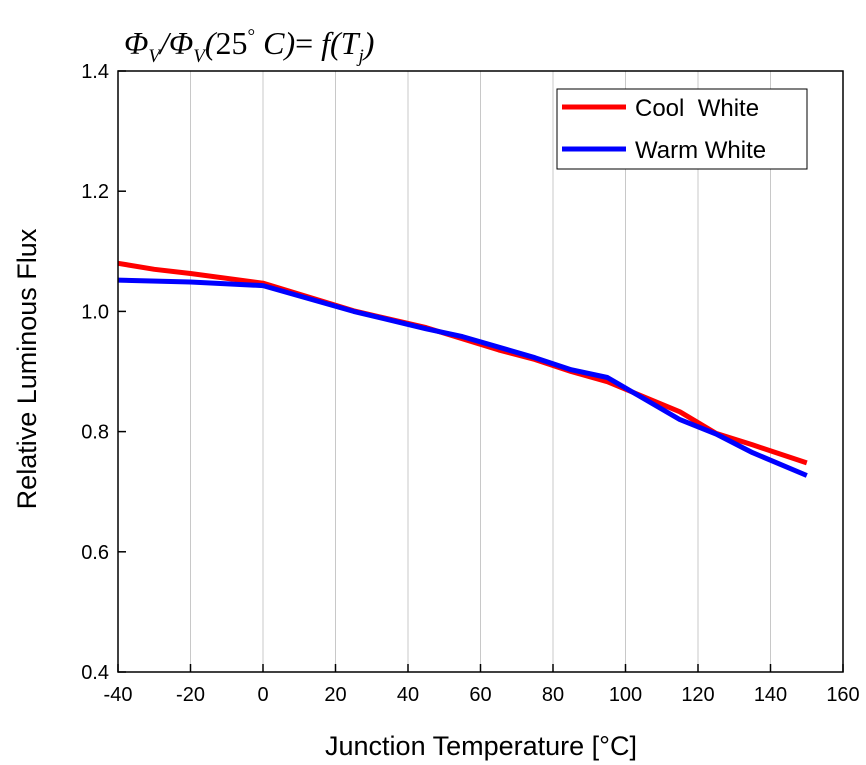  Describe the element at coordinates (351, 43) in the screenshot. I see `title-variable: T` at that location.